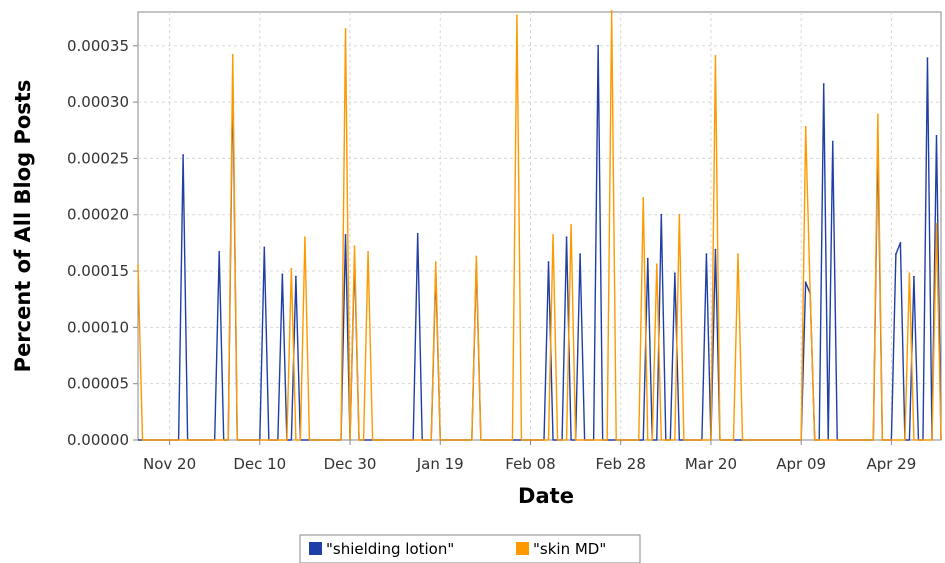 This screenshot has height=563, width=945. What do you see at coordinates (259, 464) in the screenshot?
I see `x-tick-label: Dec 10` at bounding box center [259, 464].